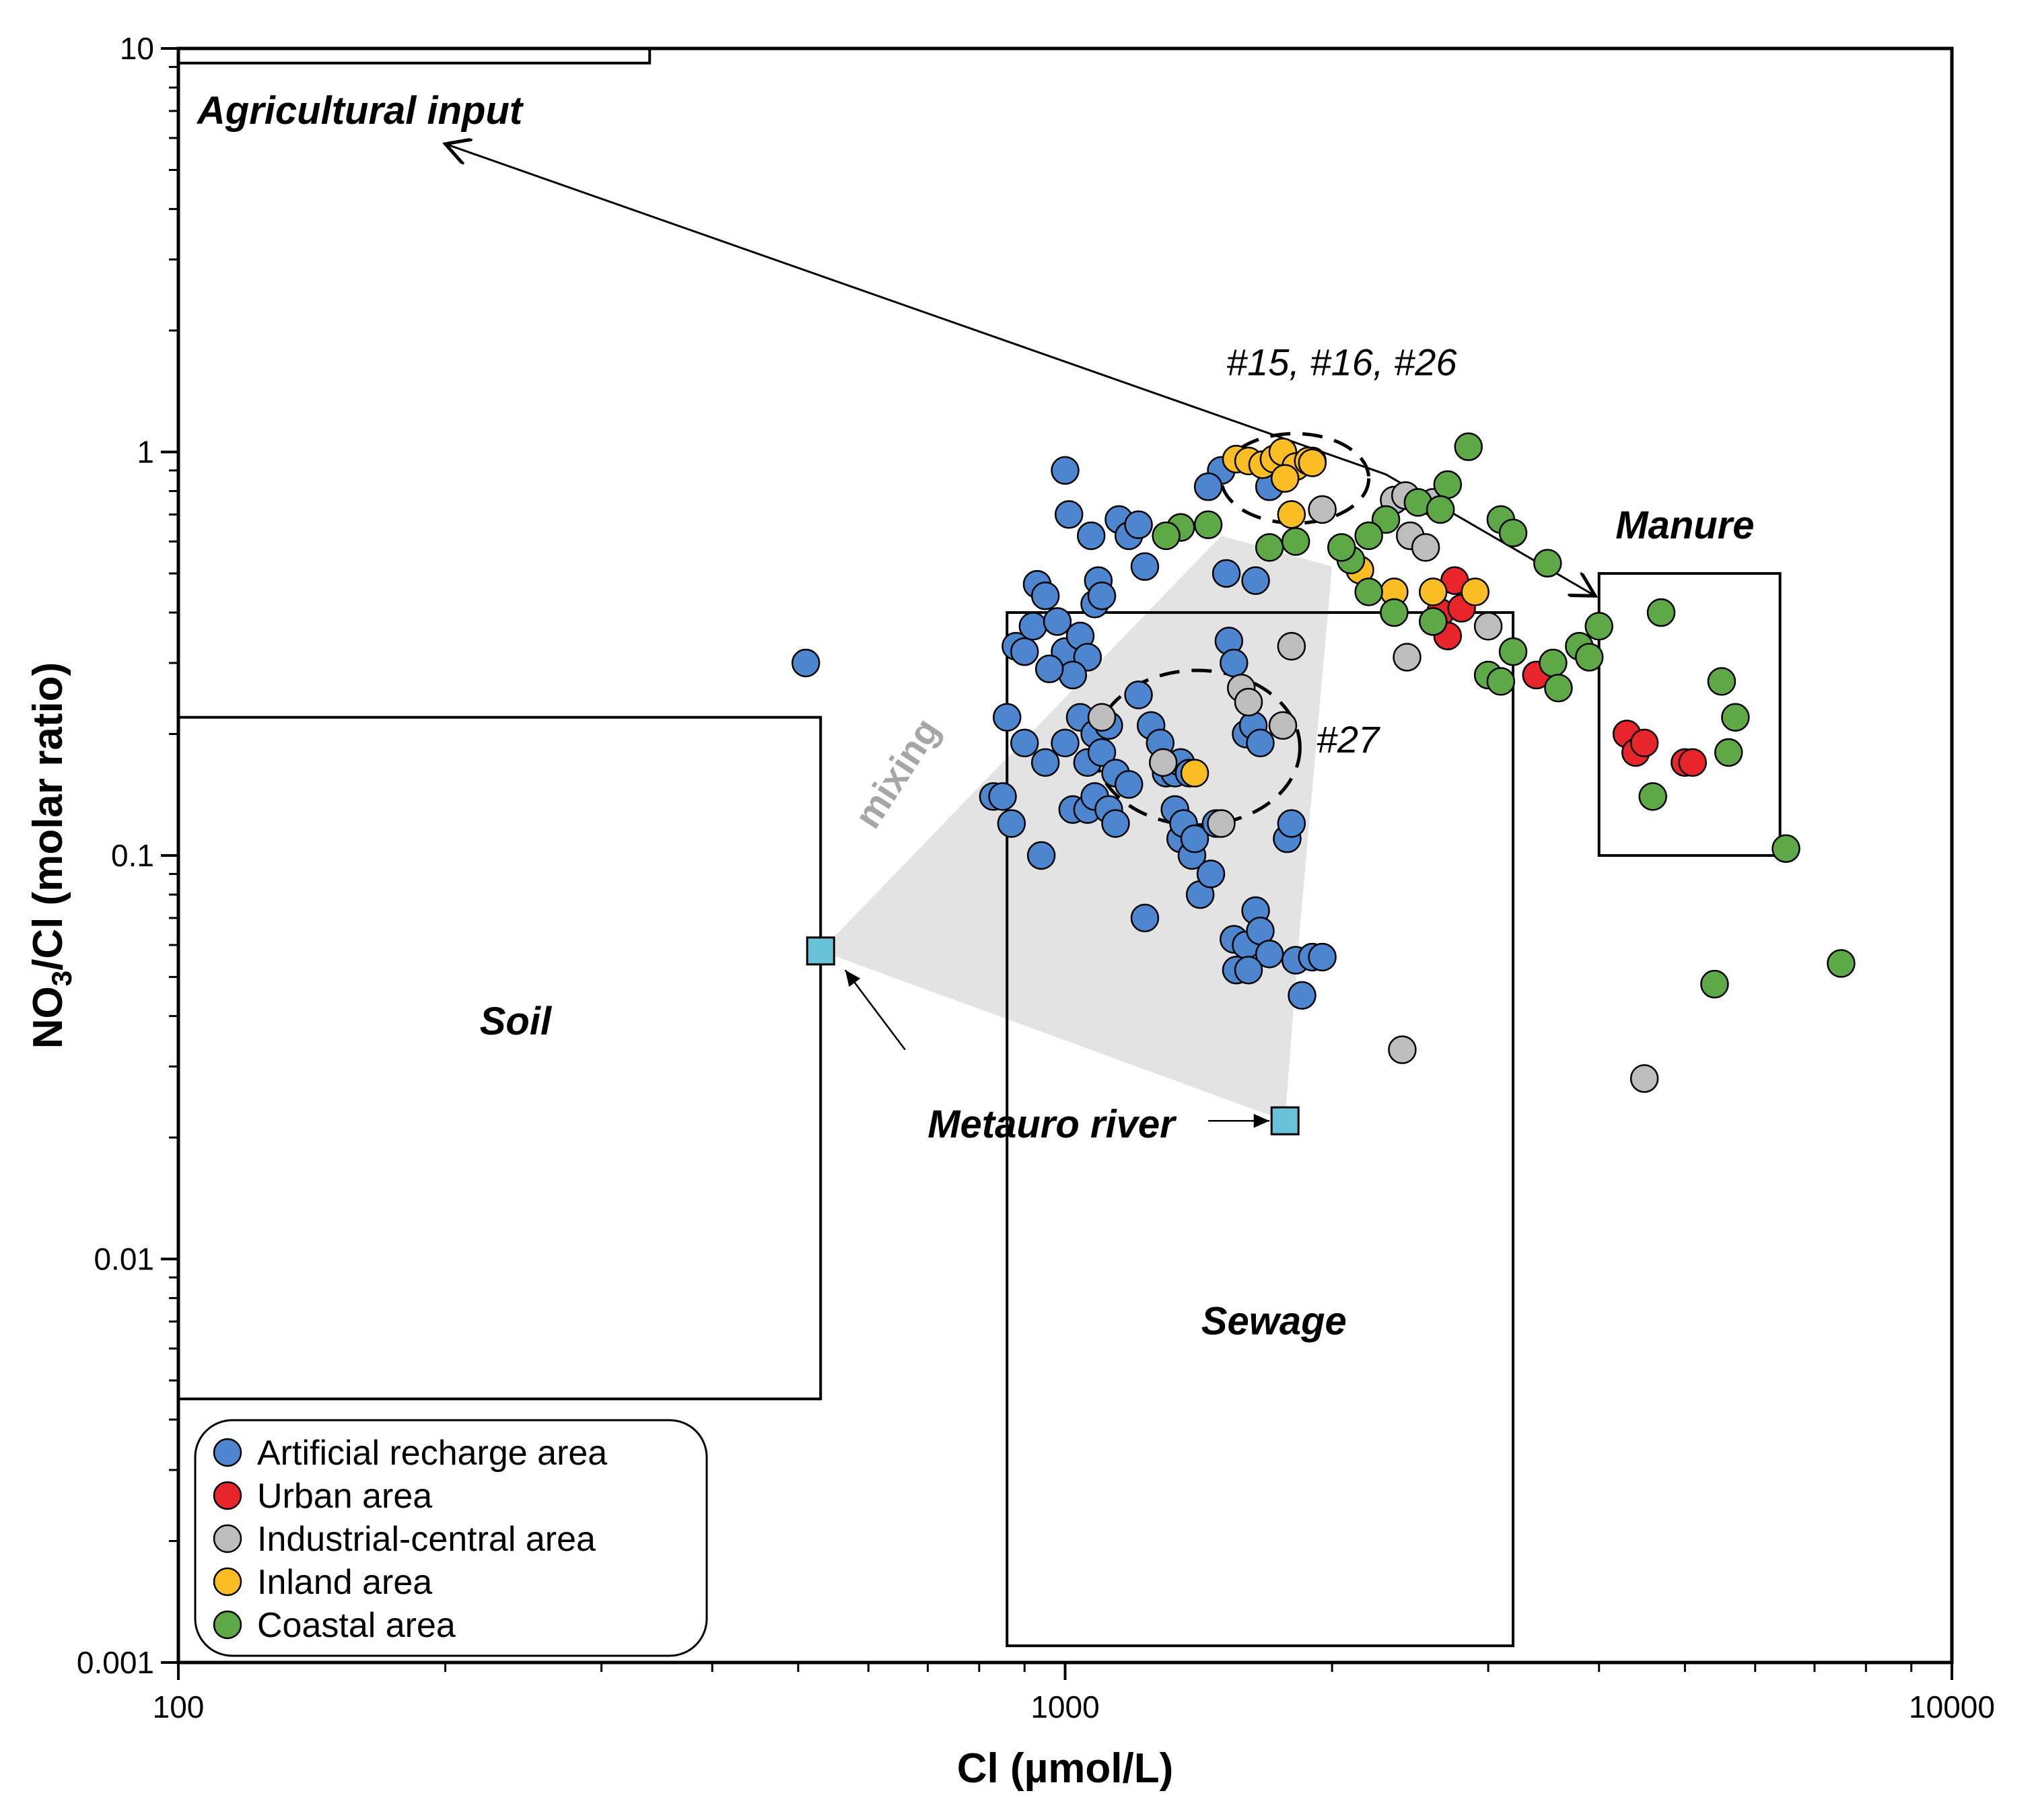  What do you see at coordinates (145, 453) in the screenshot?
I see `y-tick-label: 1` at bounding box center [145, 453].